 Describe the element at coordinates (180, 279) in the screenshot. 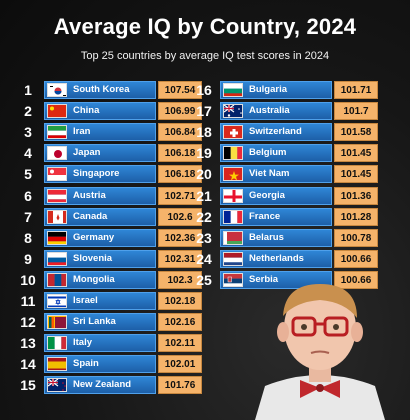

I see `value-label: 102.3` at that location.